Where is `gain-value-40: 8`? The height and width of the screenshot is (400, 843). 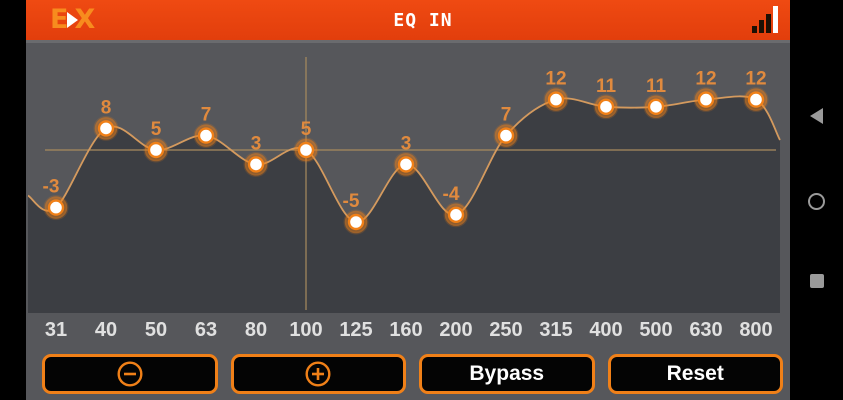 gain-value-40: 8 is located at coordinates (106, 107).